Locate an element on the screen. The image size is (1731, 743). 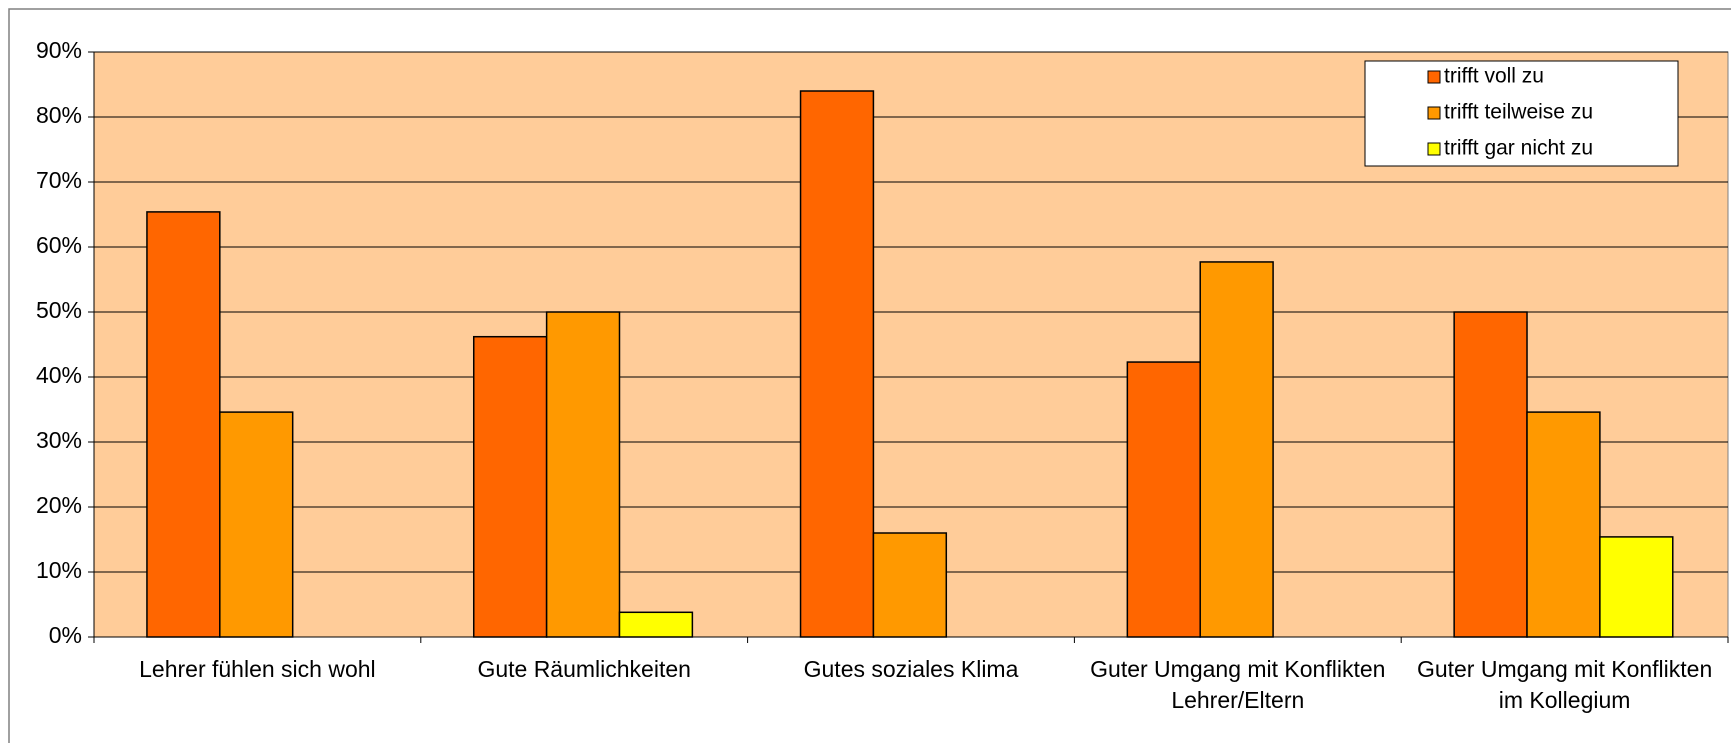
x-tick-label: Lehrer fühlen sich wohl is located at coordinates (257, 669).